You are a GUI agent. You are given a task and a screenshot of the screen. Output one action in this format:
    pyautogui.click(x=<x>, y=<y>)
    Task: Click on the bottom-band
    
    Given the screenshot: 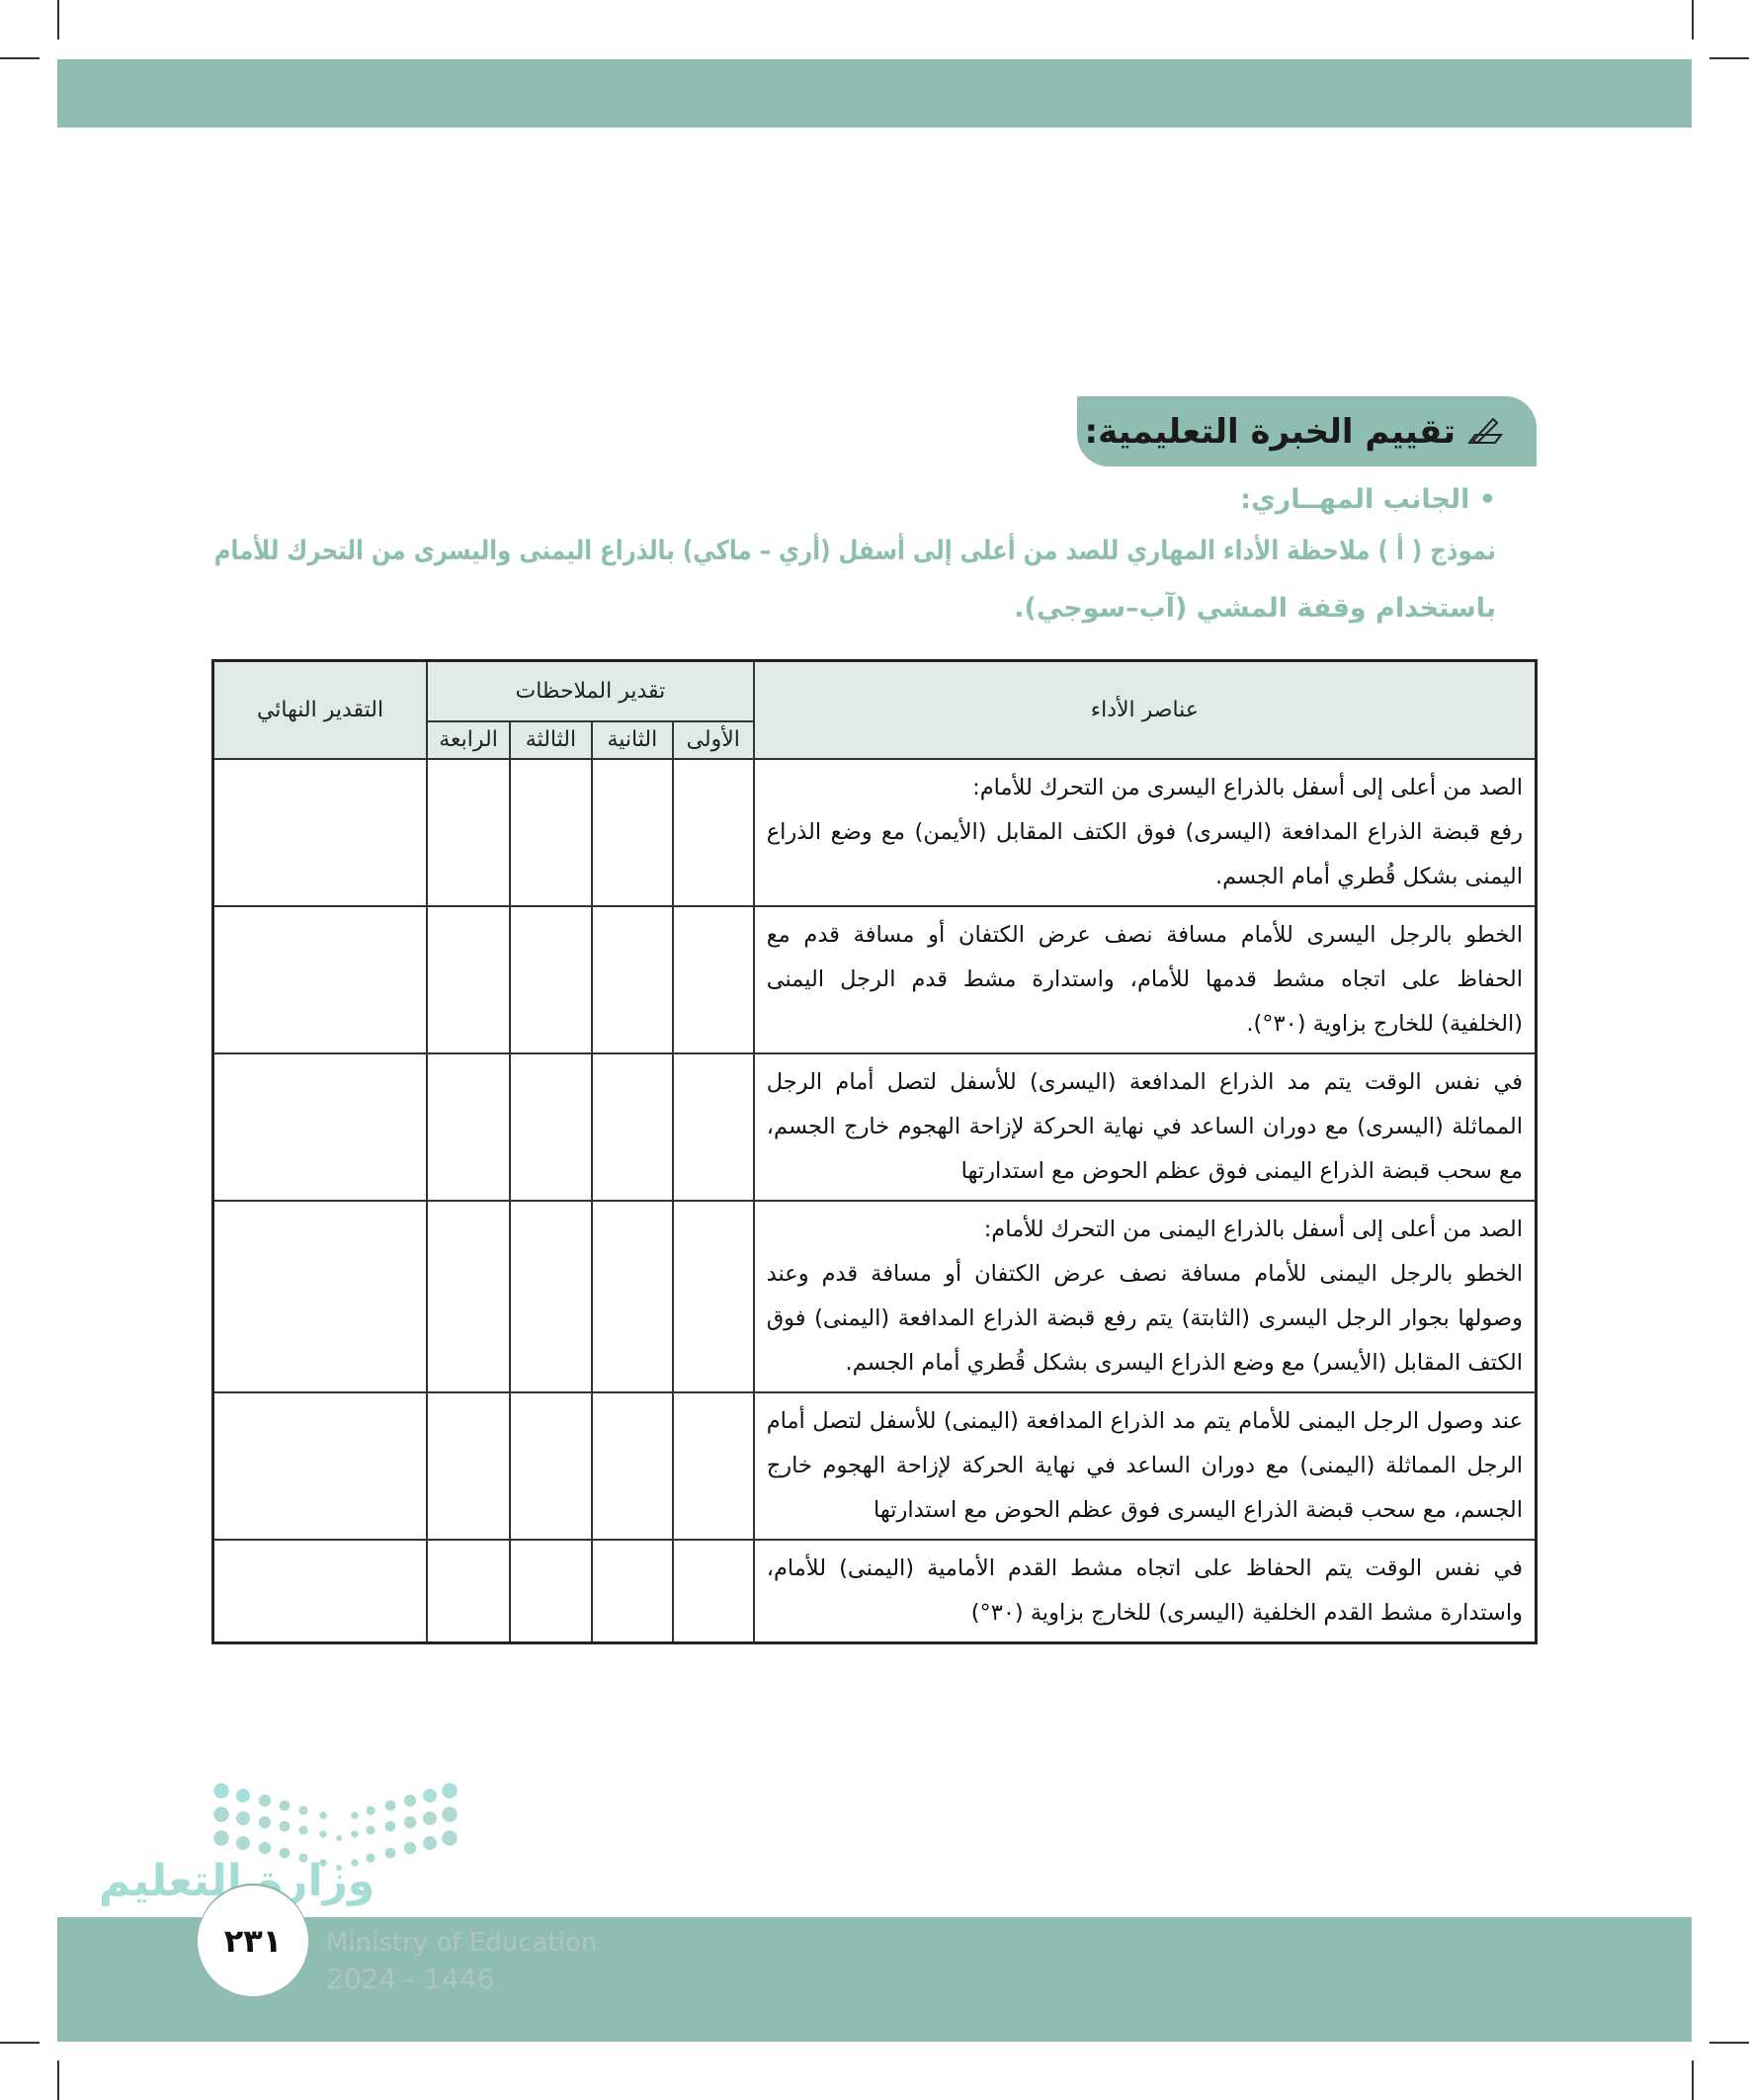 What is the action you would take?
    pyautogui.click(x=875, y=1979)
    